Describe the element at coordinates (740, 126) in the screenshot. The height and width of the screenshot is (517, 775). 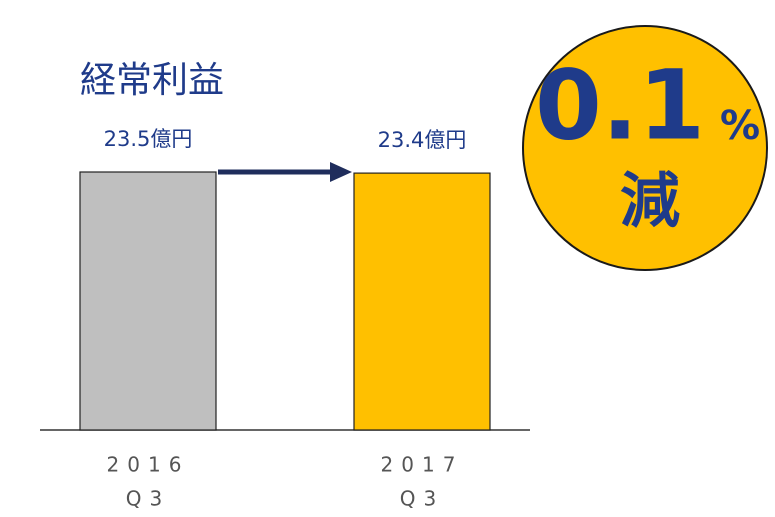
I see `badge-unit: %` at that location.